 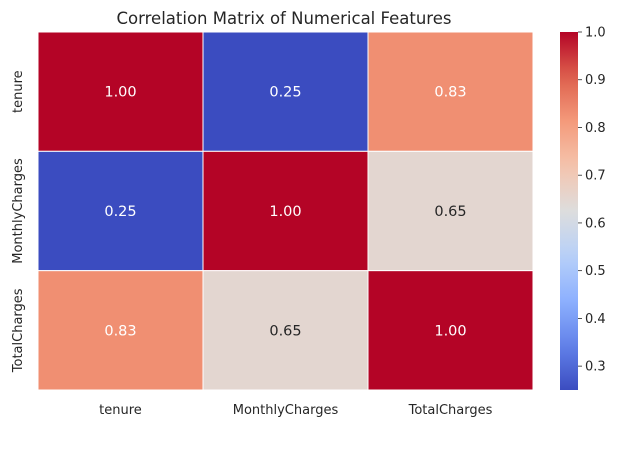 What do you see at coordinates (595, 80) in the screenshot?
I see `colorbar-tick-label: 0.9` at bounding box center [595, 80].